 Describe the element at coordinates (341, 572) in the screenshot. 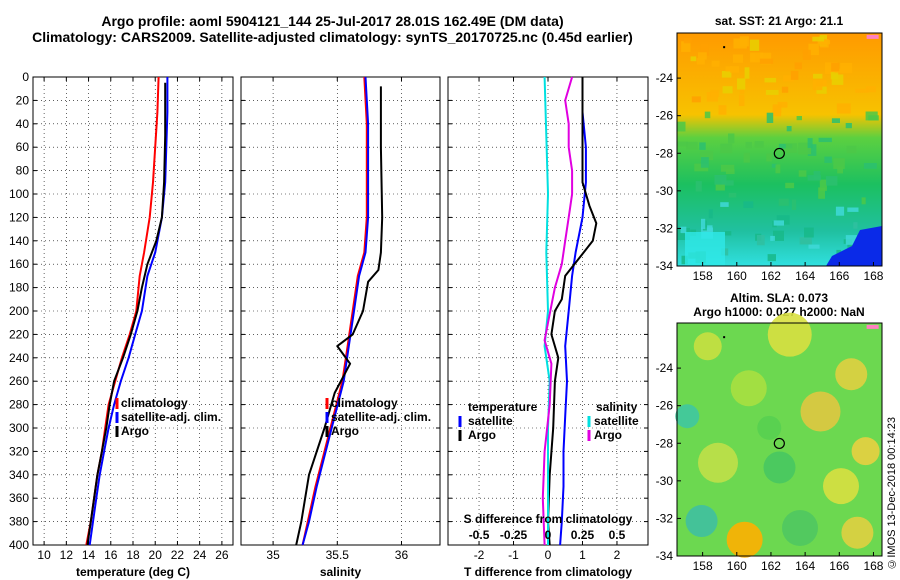

I see `x-axis-label: salinity` at that location.